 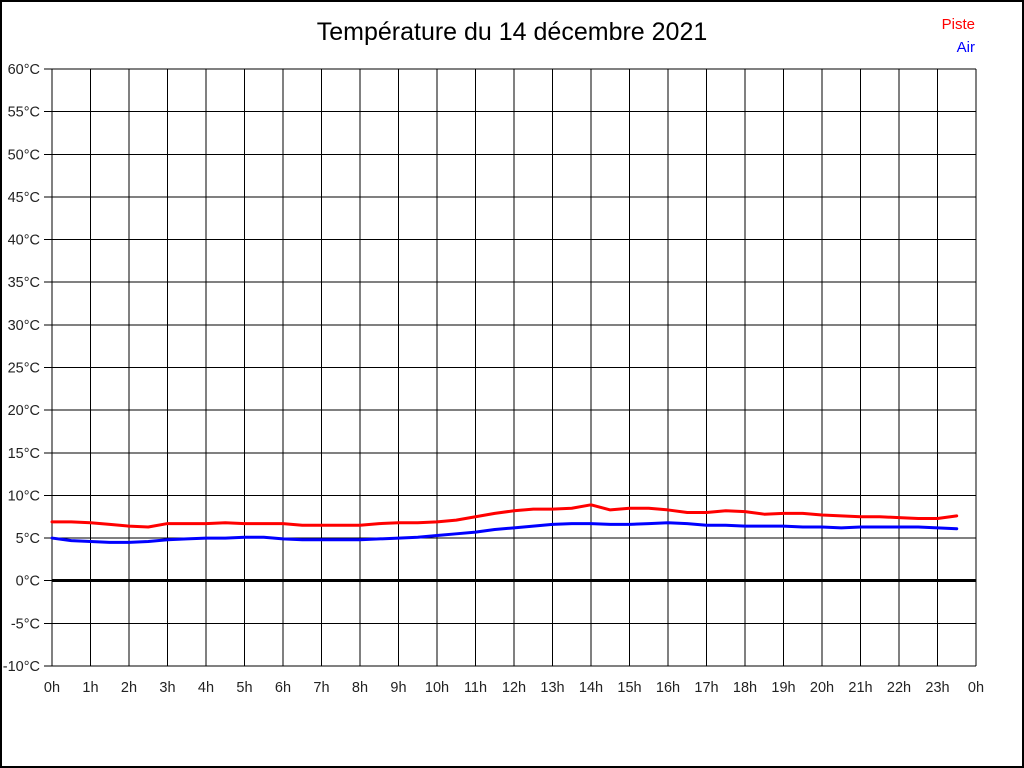 What do you see at coordinates (24, 70) in the screenshot?
I see `y-tick-label: 60°C` at bounding box center [24, 70].